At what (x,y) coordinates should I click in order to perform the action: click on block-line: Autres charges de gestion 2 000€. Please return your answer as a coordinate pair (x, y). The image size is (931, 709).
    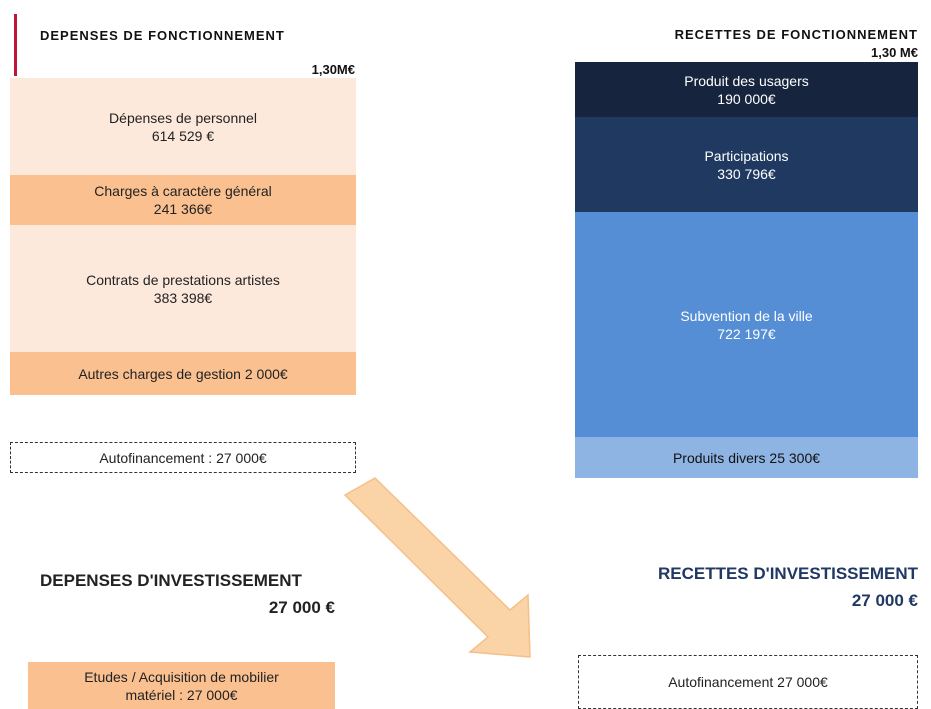
    Looking at the image, I should click on (183, 373).